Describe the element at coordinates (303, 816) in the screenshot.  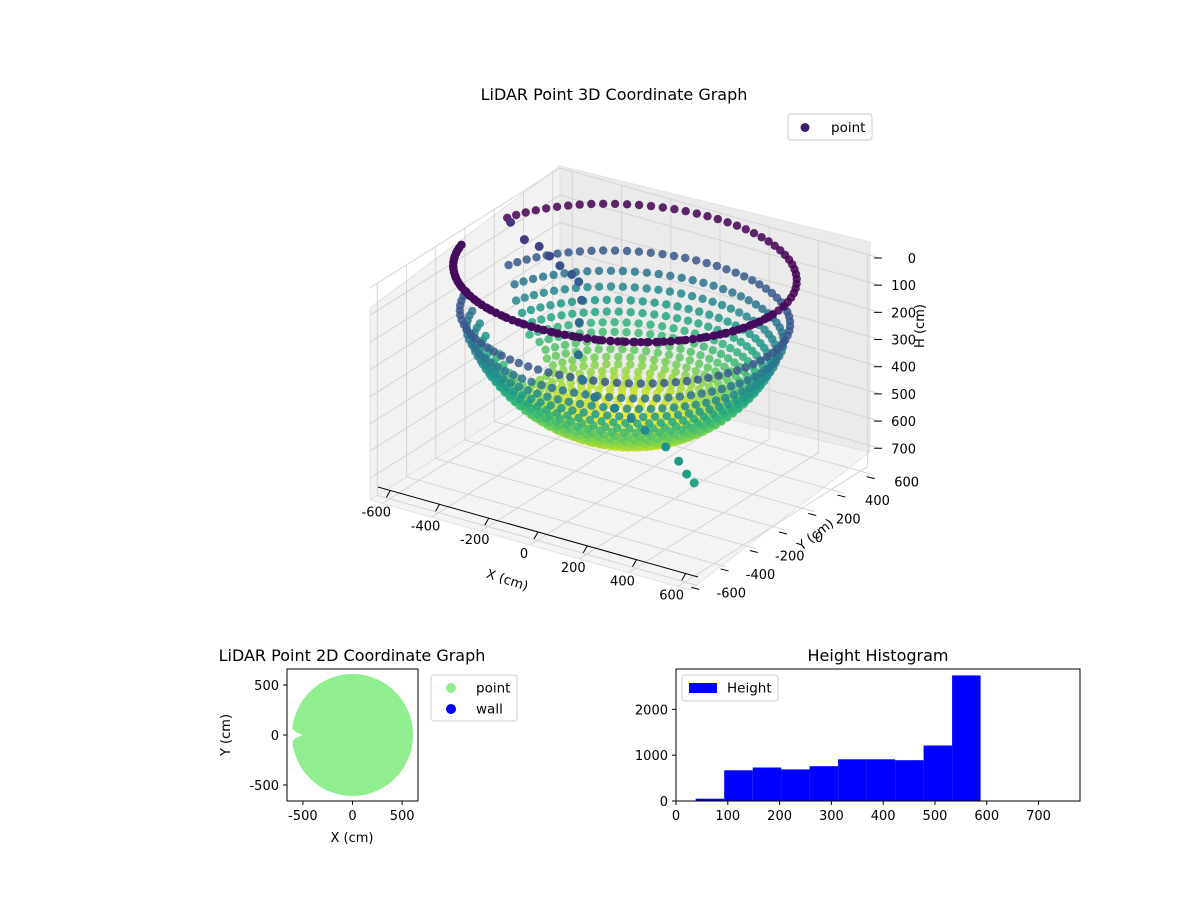
I see `x-tick-label-2d: -500` at that location.